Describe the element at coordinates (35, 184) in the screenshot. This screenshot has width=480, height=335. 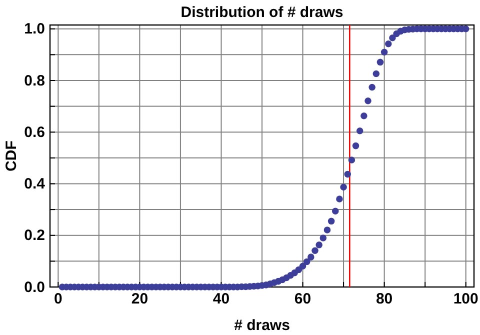
I see `y-tick-label: 0.4` at that location.